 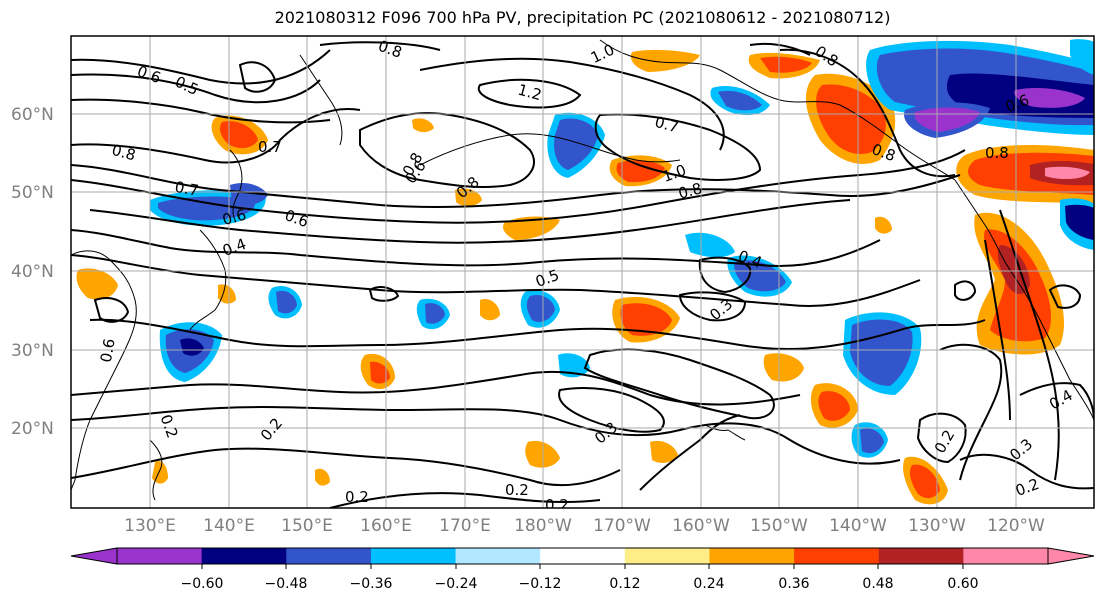 I want to click on colorbar-tick-label: 0.24, so click(x=708, y=584).